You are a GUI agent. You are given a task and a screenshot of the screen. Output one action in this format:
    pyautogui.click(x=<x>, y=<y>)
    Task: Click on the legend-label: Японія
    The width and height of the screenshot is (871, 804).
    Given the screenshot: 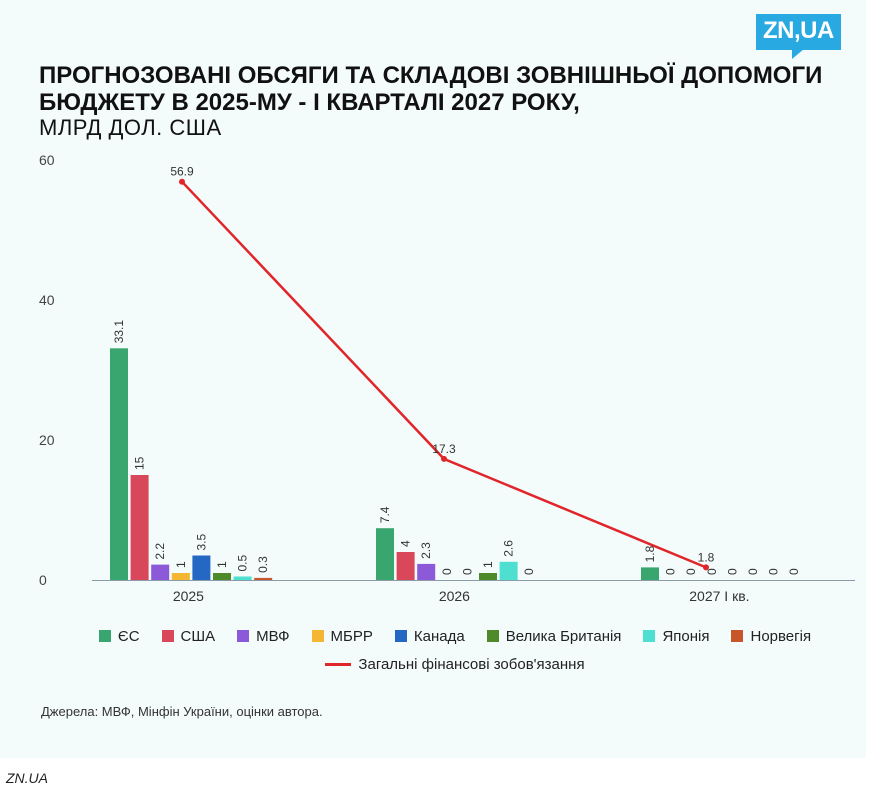 What is the action you would take?
    pyautogui.click(x=686, y=636)
    